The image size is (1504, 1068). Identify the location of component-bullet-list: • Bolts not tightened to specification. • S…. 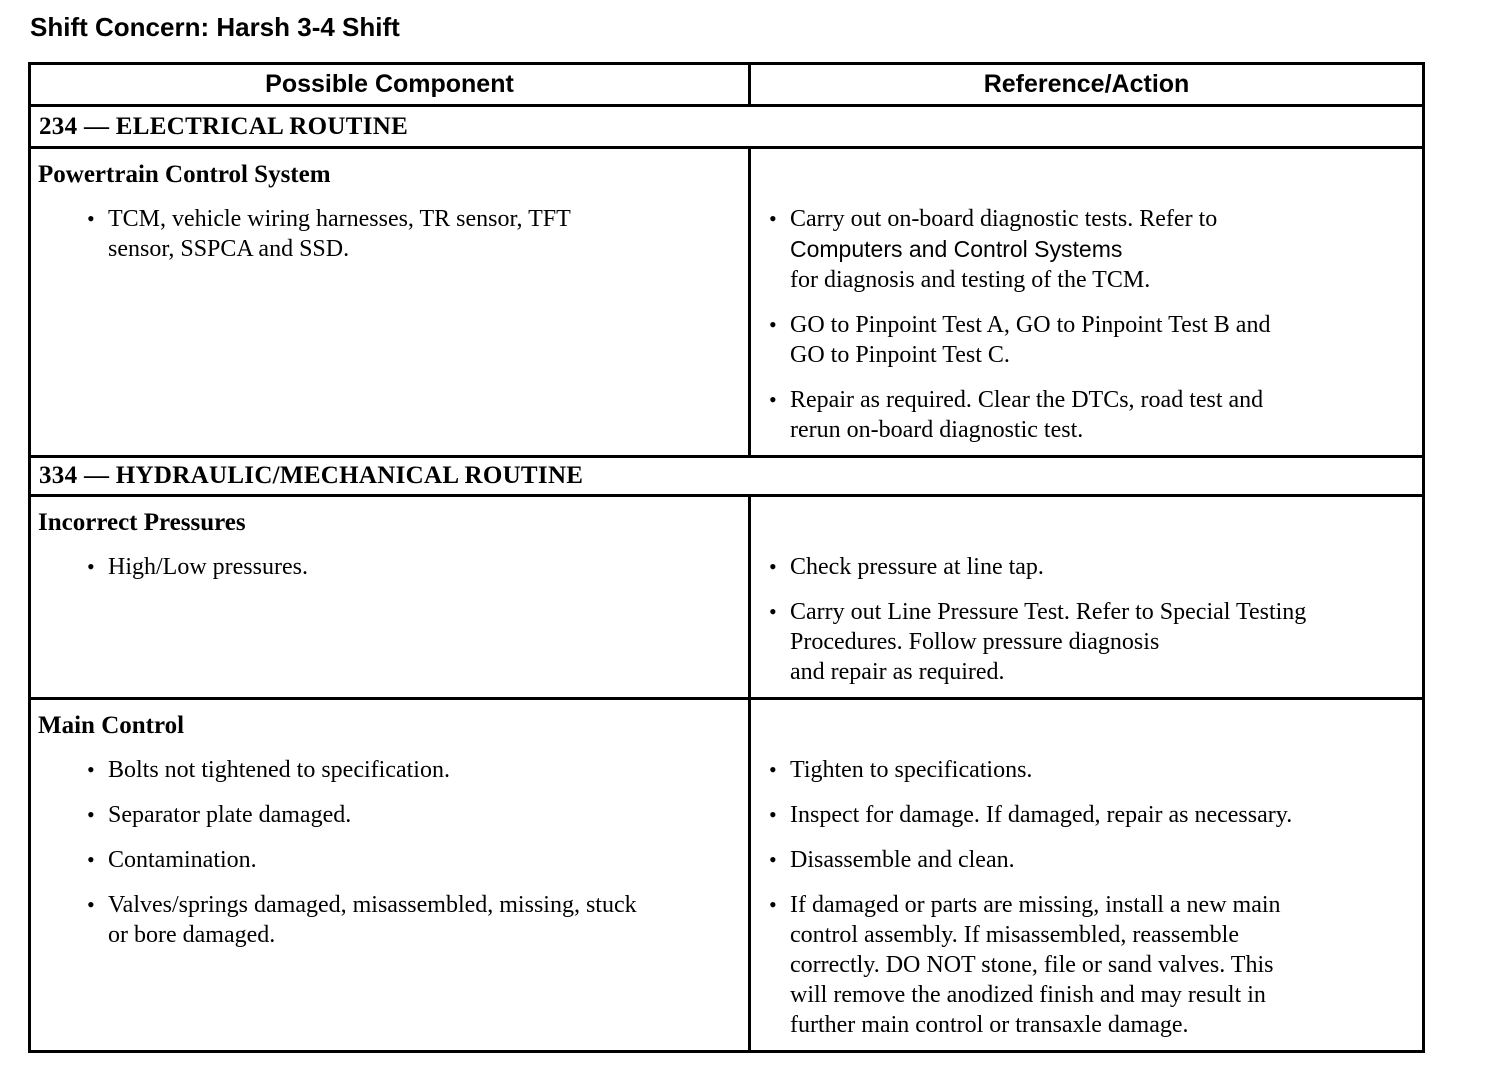
(412, 852).